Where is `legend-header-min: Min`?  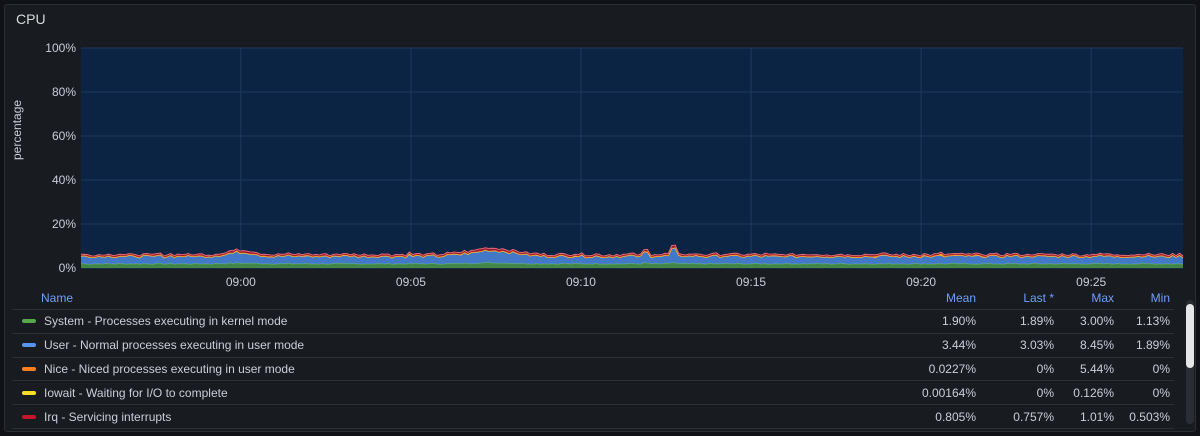
legend-header-min: Min is located at coordinates (1160, 298).